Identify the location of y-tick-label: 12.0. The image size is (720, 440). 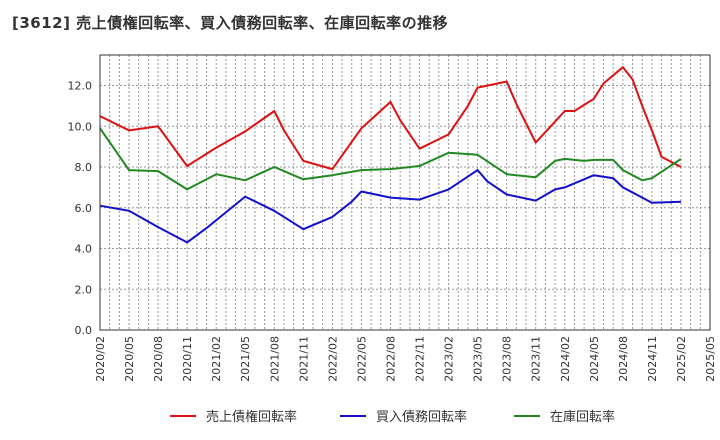
(80, 86).